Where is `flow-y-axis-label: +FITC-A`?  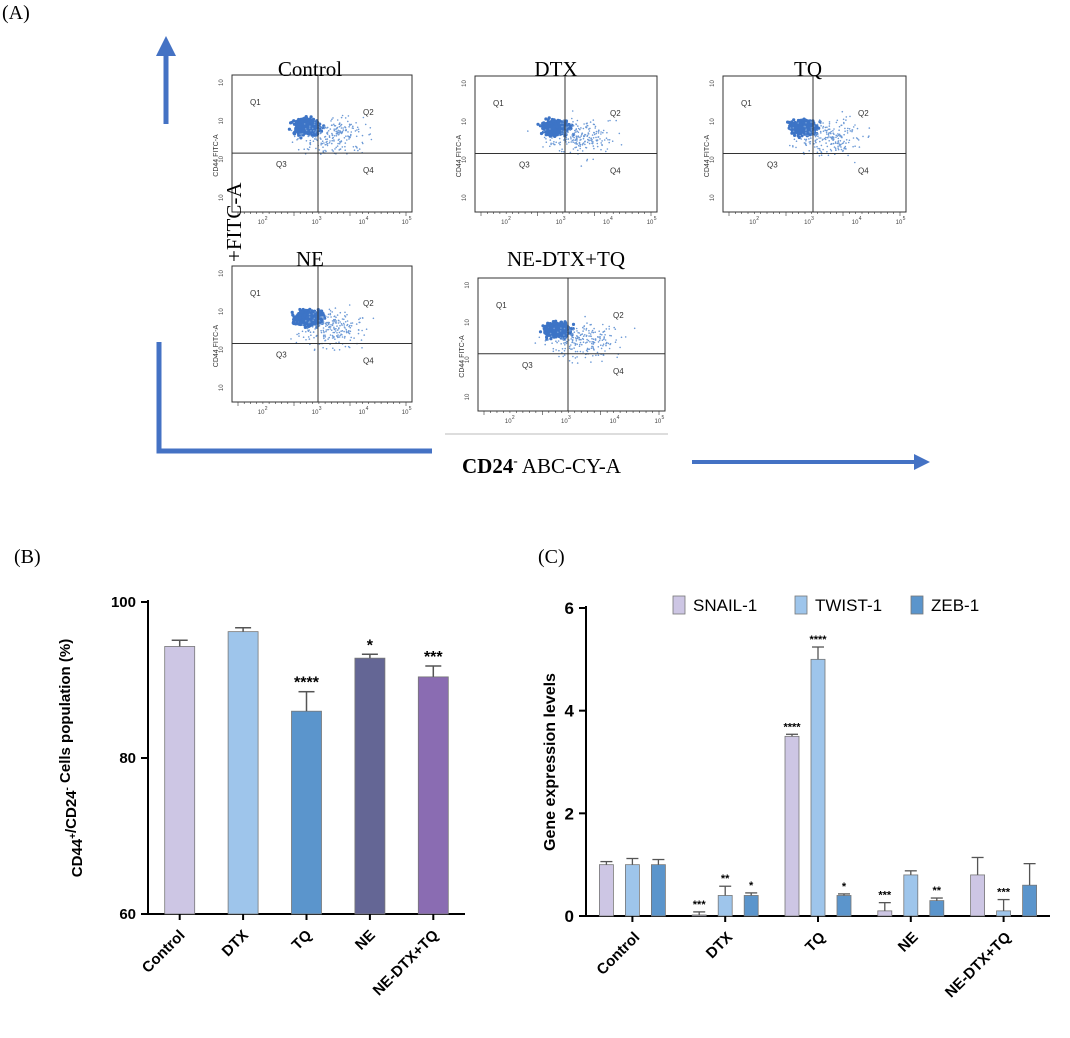
flow-y-axis-label: +FITC-A is located at coordinates (234, 222).